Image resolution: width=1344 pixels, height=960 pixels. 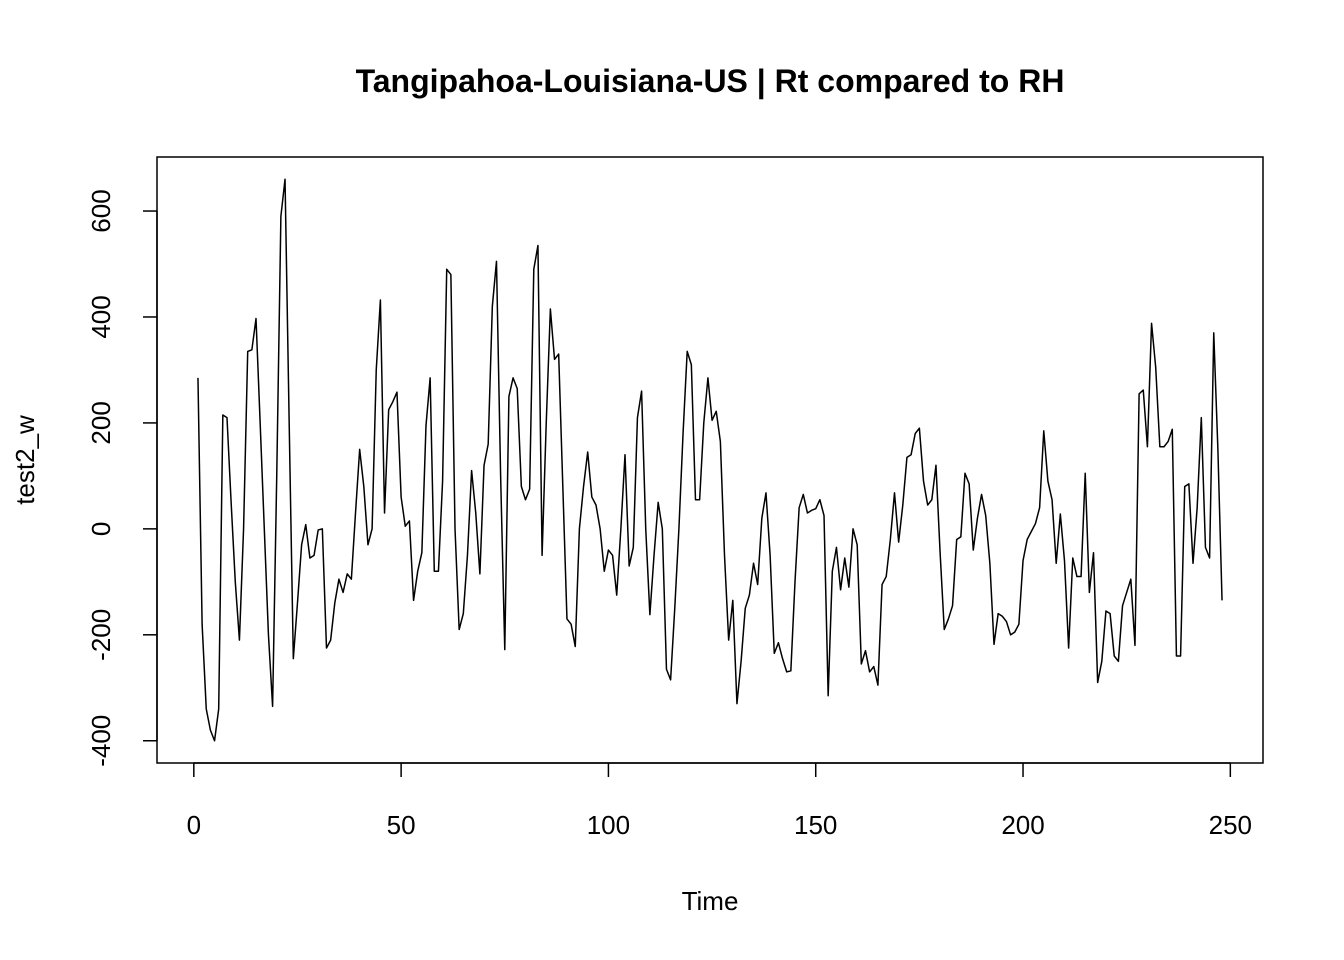 What do you see at coordinates (401, 825) in the screenshot?
I see `x-tick-label: 50` at bounding box center [401, 825].